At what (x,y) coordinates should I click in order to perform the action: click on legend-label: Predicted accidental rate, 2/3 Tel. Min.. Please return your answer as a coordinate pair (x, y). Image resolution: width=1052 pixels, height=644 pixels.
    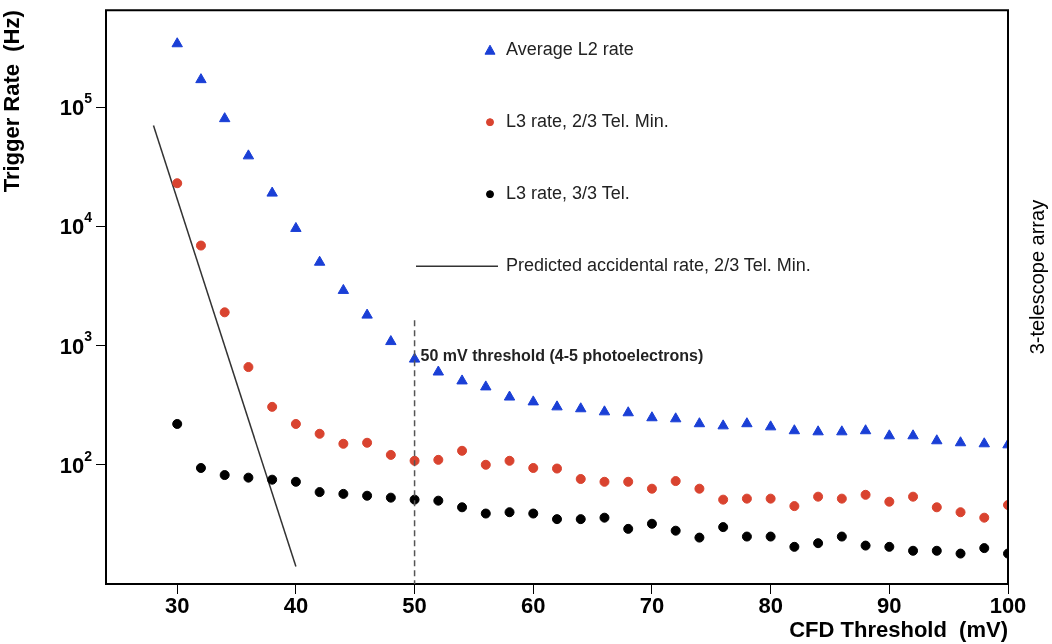
    Looking at the image, I should click on (658, 265).